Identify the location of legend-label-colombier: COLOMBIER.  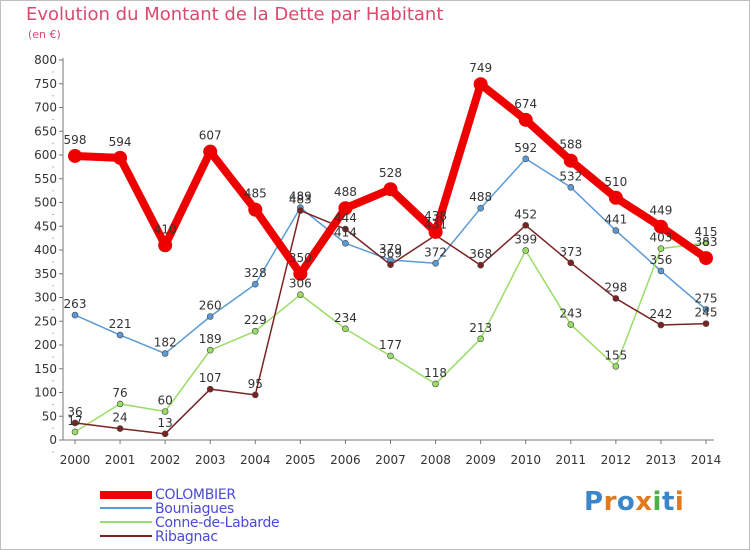
(195, 495).